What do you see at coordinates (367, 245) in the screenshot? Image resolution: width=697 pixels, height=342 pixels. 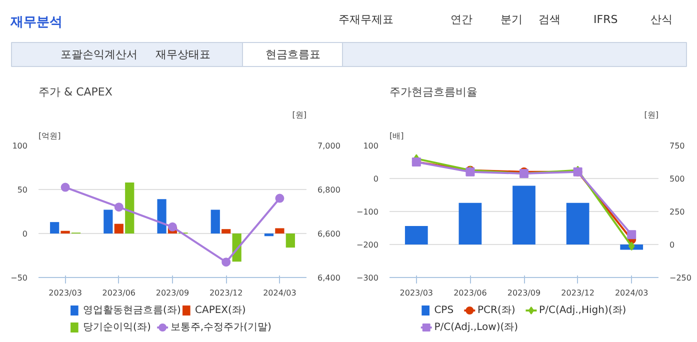 I see `y-tick-label: −200` at bounding box center [367, 245].